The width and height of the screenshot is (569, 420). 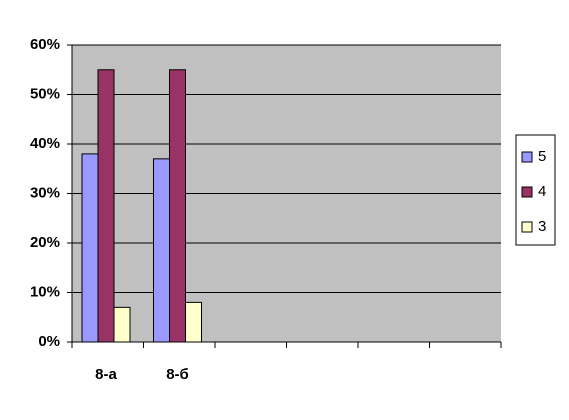 I want to click on y-tick-label: 0%, so click(x=49, y=341).